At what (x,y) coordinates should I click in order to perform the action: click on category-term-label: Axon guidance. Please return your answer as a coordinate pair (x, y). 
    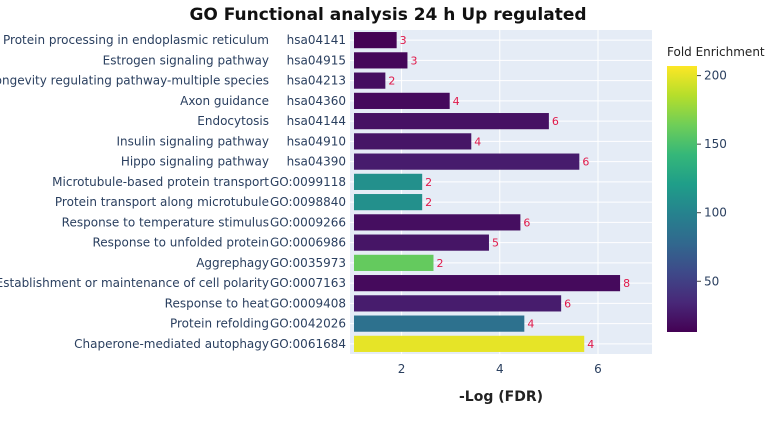
    Looking at the image, I should click on (224, 101).